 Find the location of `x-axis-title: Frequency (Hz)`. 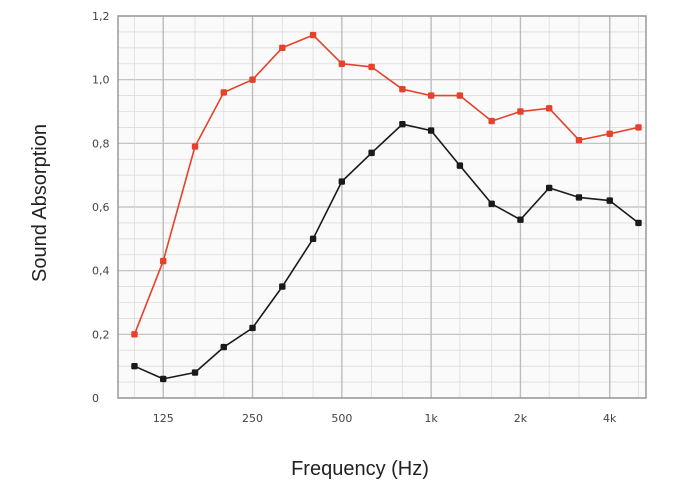

x-axis-title: Frequency (Hz) is located at coordinates (360, 469).